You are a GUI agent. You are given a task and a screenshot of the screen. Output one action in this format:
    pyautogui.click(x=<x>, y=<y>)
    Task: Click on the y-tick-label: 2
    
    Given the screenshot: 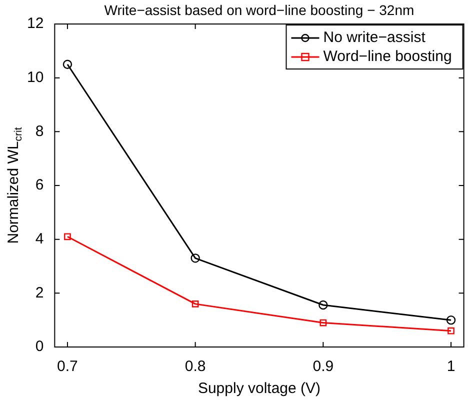 What is the action you would take?
    pyautogui.click(x=39, y=293)
    